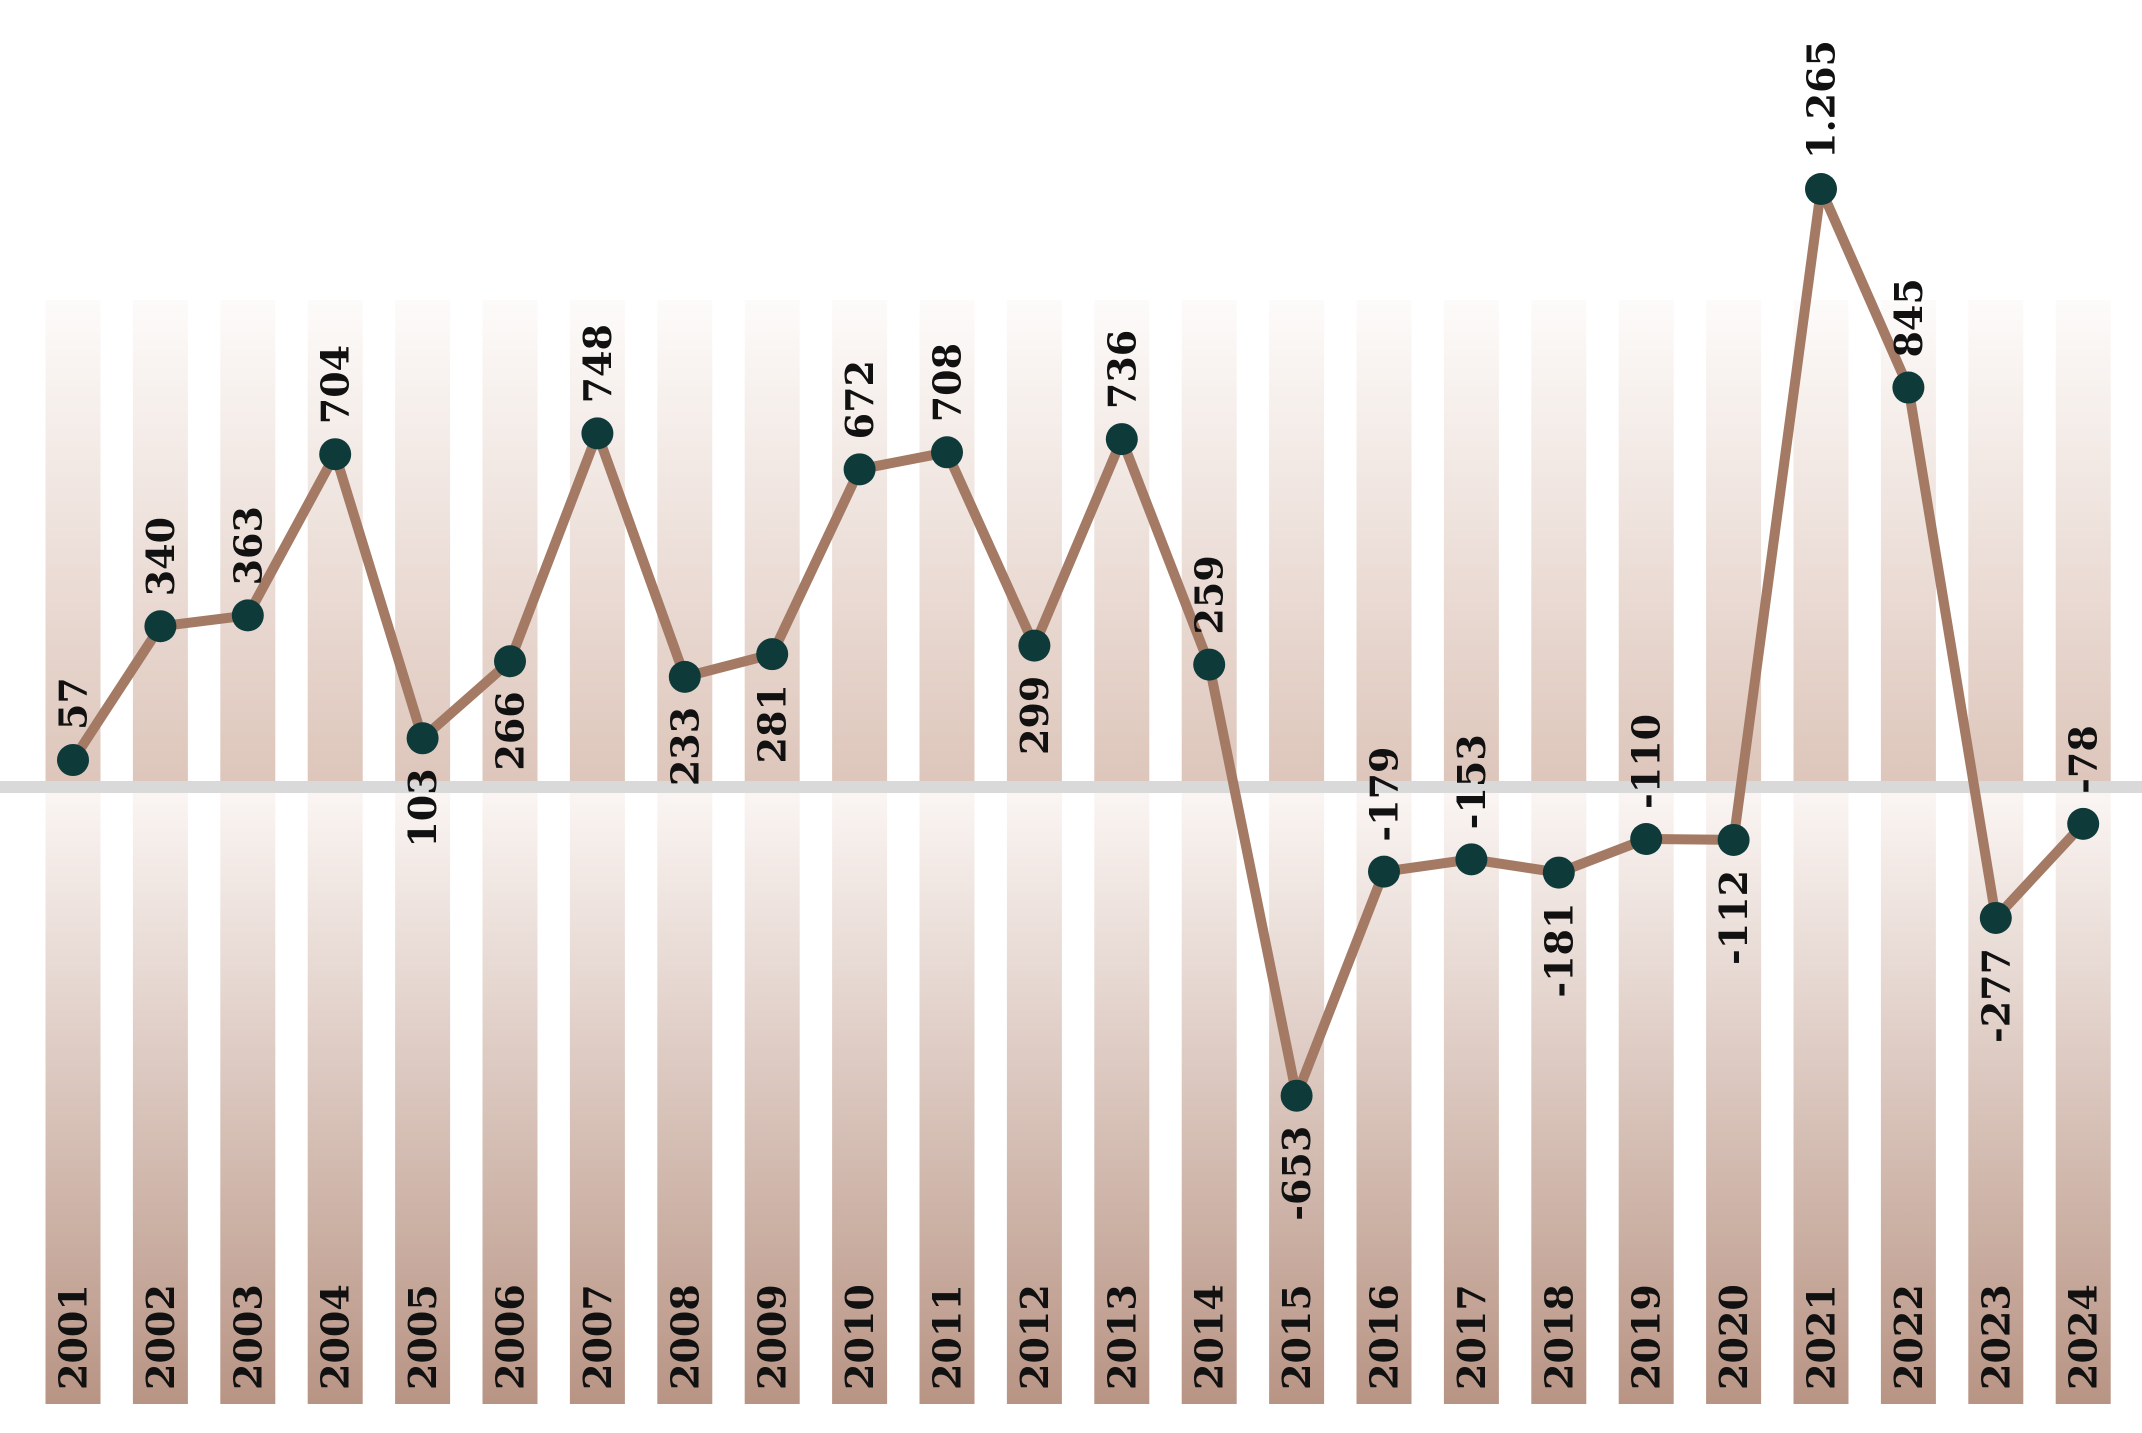  What do you see at coordinates (1646, 1095) in the screenshot?
I see `column-lower-2019` at bounding box center [1646, 1095].